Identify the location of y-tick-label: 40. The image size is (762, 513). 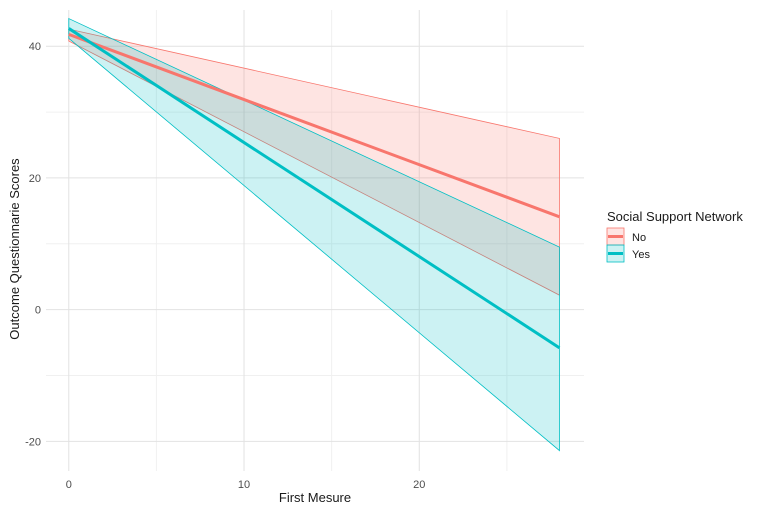
(35, 47).